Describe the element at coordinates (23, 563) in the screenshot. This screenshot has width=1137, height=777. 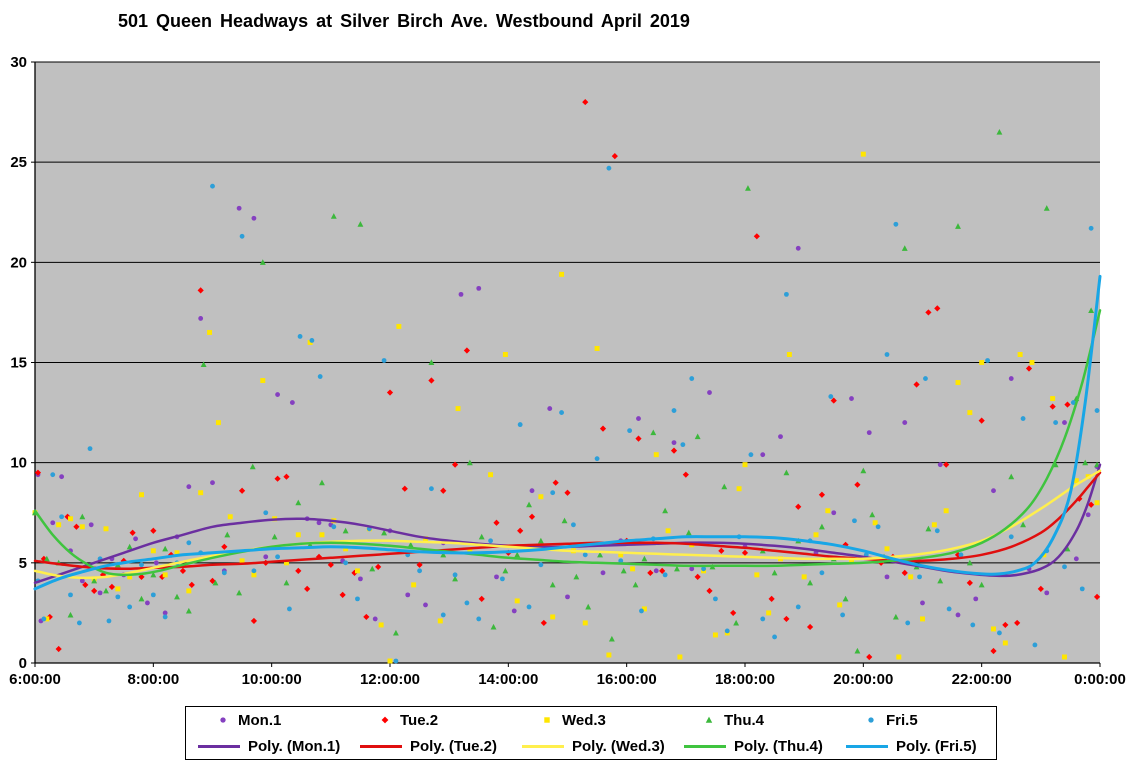
I see `y-tick-label: 5` at that location.